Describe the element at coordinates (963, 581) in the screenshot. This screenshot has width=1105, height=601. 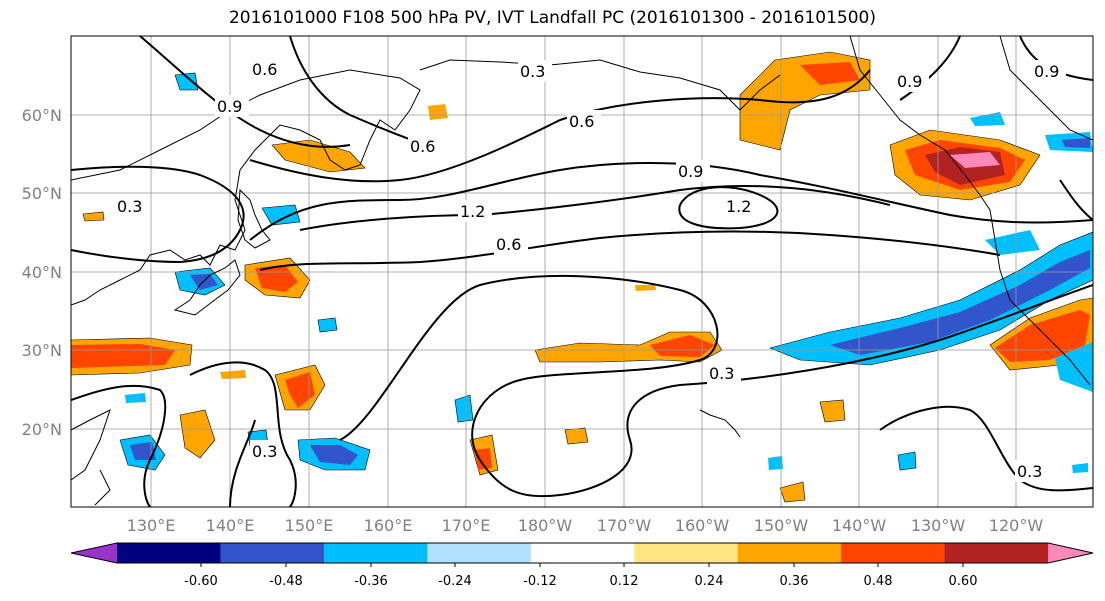
I see `colorbar-tick-label: 0.60` at that location.